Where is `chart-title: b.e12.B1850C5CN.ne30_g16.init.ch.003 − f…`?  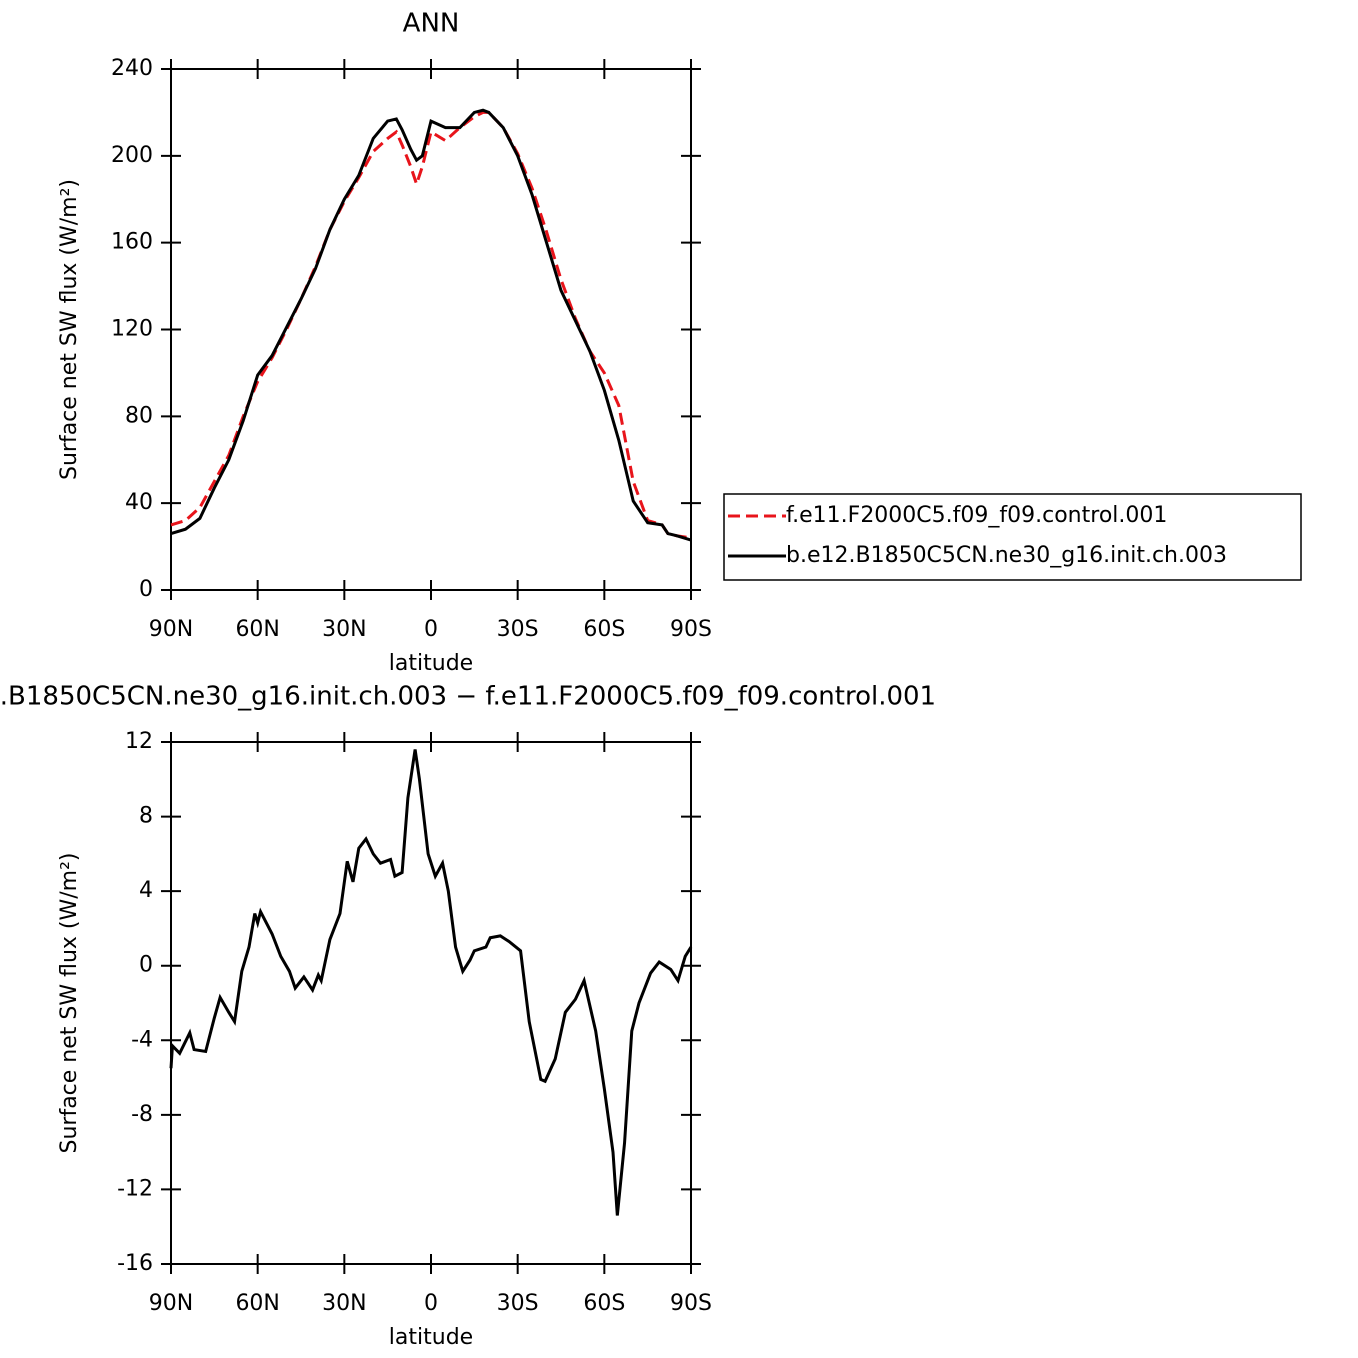 chart-title: b.e12.B1850C5CN.ne30_g16.init.ch.003 − f… is located at coordinates (468, 697).